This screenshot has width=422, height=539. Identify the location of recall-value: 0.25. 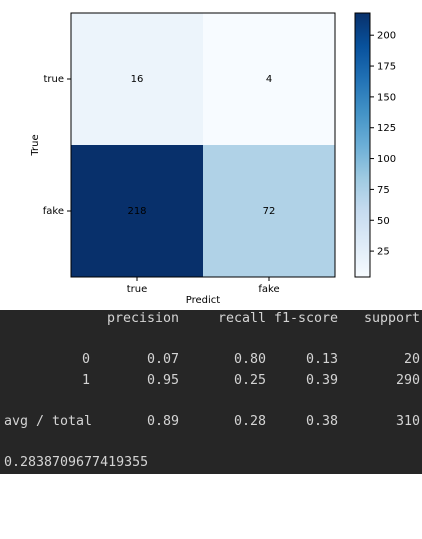
(249, 380).